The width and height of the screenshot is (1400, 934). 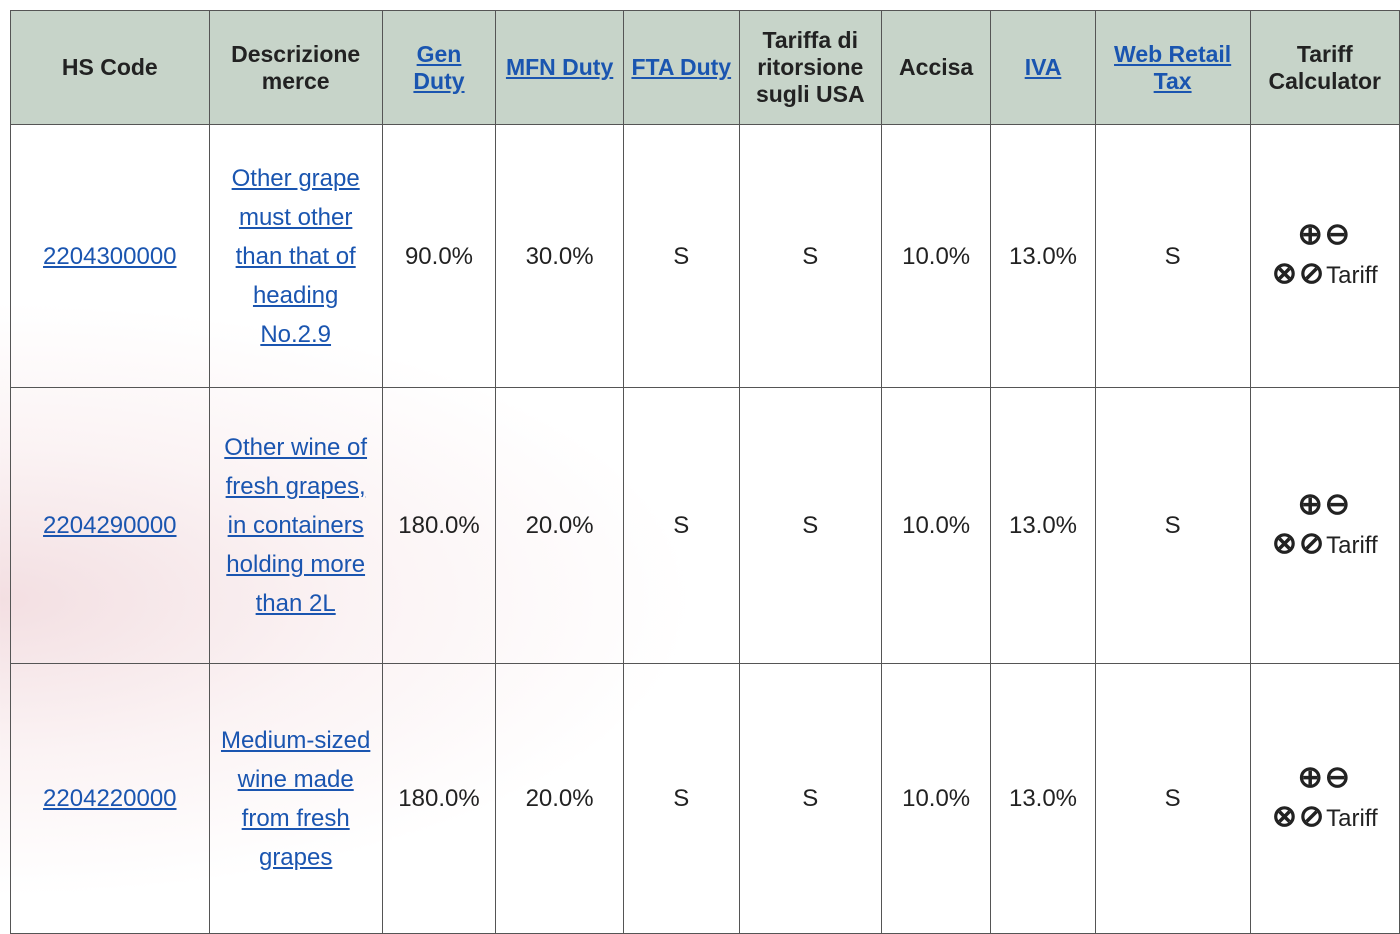 I want to click on header-link: MFN Duty, so click(x=559, y=67).